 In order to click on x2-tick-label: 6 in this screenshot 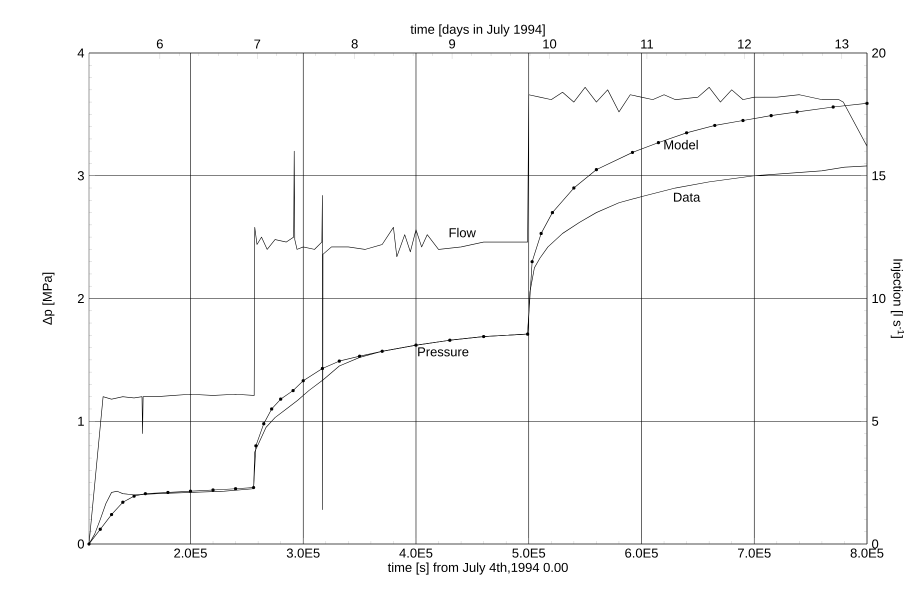, I will do `click(159, 43)`.